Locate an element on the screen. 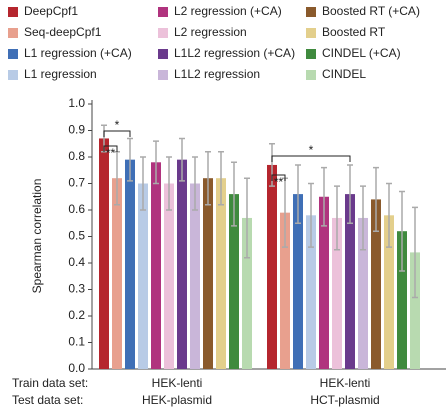 The width and height of the screenshot is (448, 419). y-tick-label: 0.7 is located at coordinates (76, 183).